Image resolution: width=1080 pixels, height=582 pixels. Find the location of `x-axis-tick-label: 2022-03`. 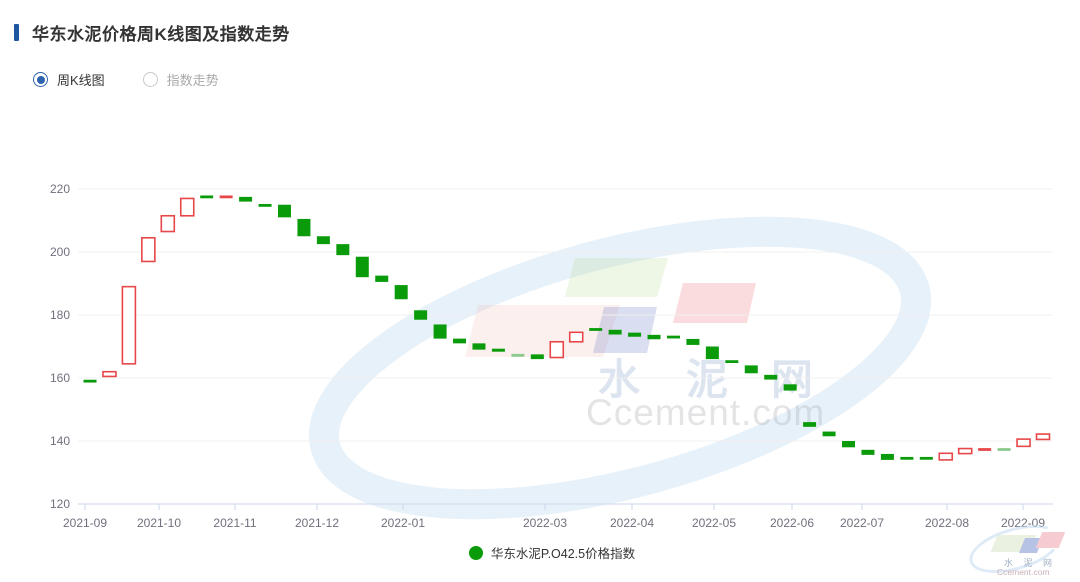

x-axis-tick-label: 2022-03 is located at coordinates (545, 523).